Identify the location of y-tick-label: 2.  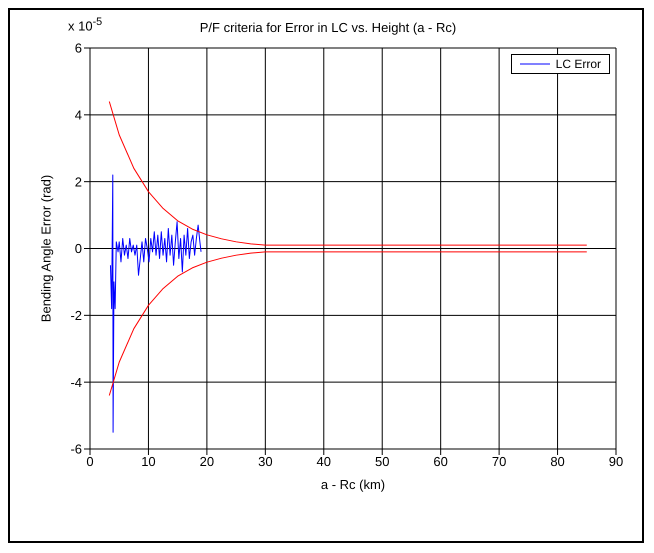
(78, 182).